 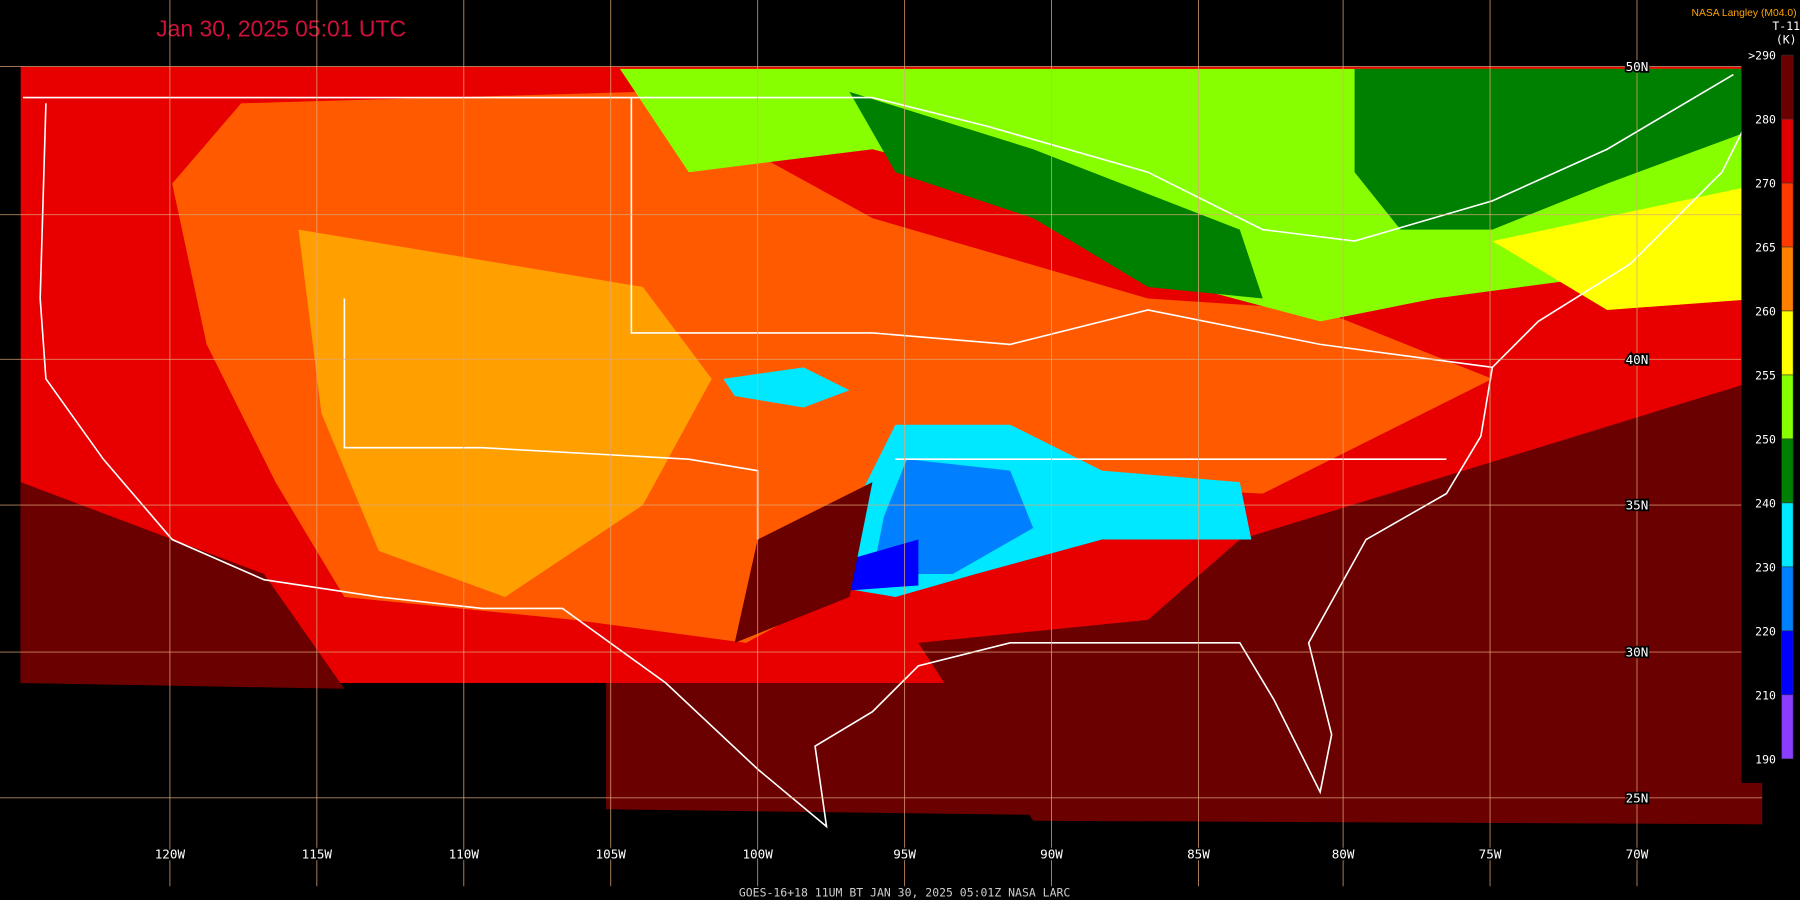 What do you see at coordinates (1627, 246) in the screenshot?
I see `imagery-northeast` at bounding box center [1627, 246].